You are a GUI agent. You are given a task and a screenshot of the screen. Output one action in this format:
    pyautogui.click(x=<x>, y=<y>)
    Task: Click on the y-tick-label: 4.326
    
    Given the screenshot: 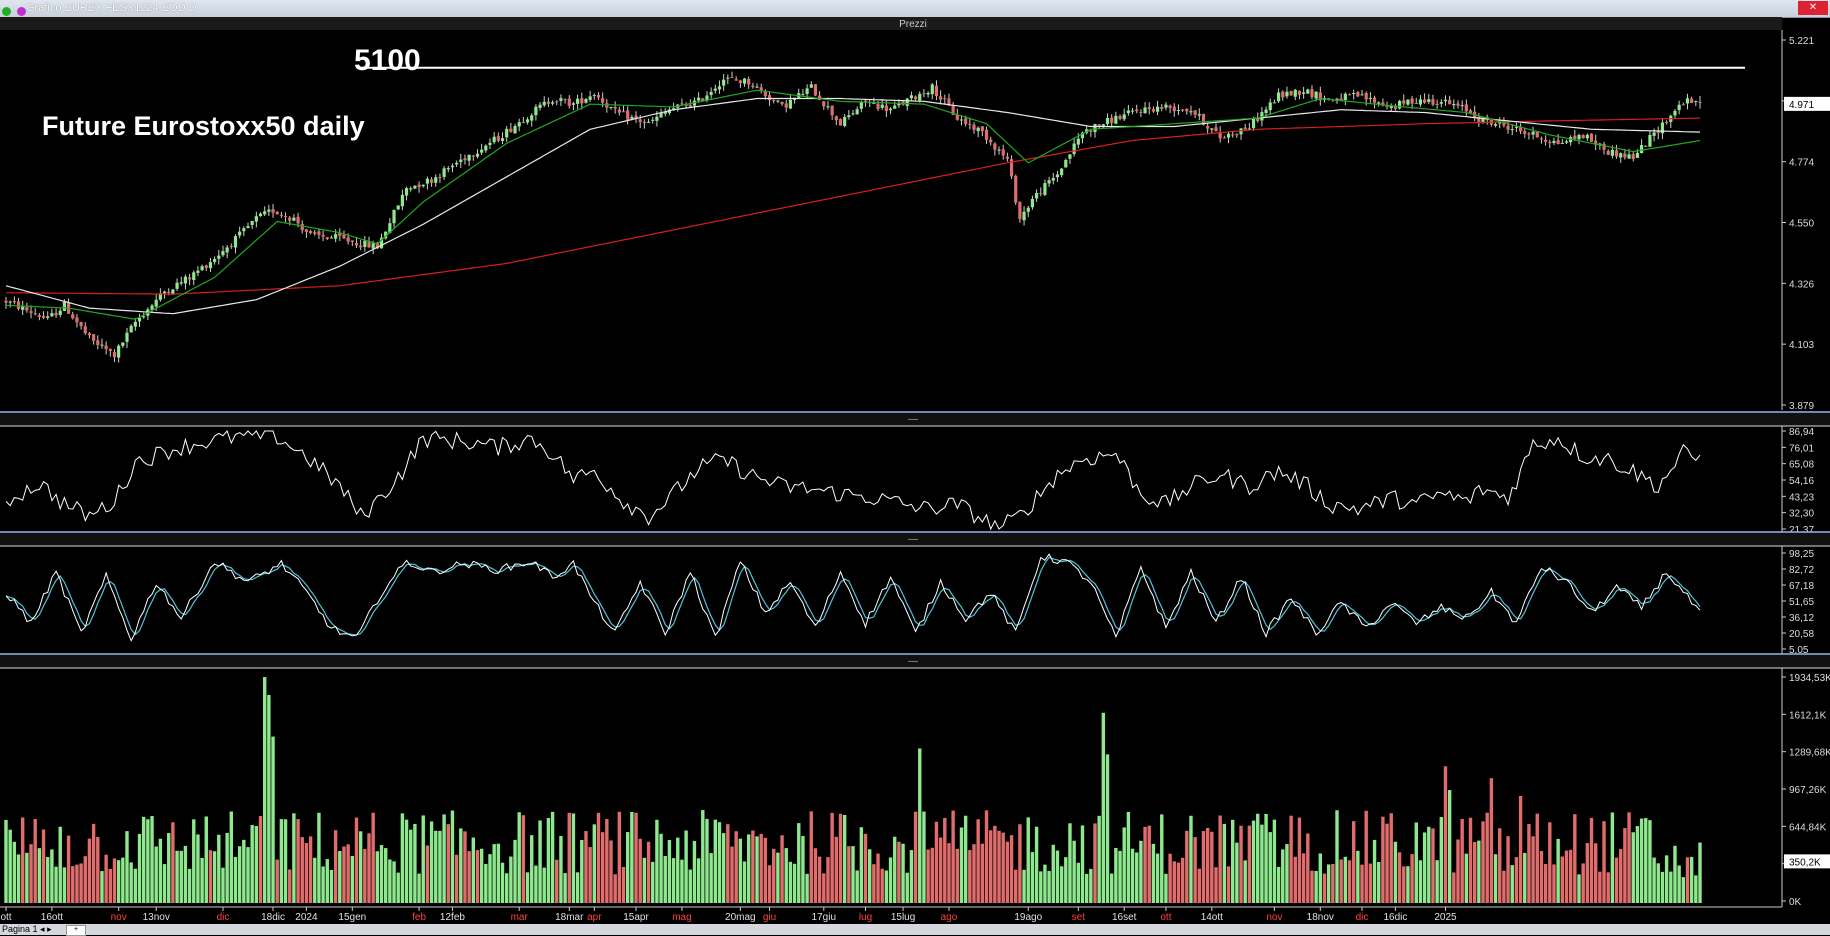 What is the action you would take?
    pyautogui.click(x=1801, y=284)
    